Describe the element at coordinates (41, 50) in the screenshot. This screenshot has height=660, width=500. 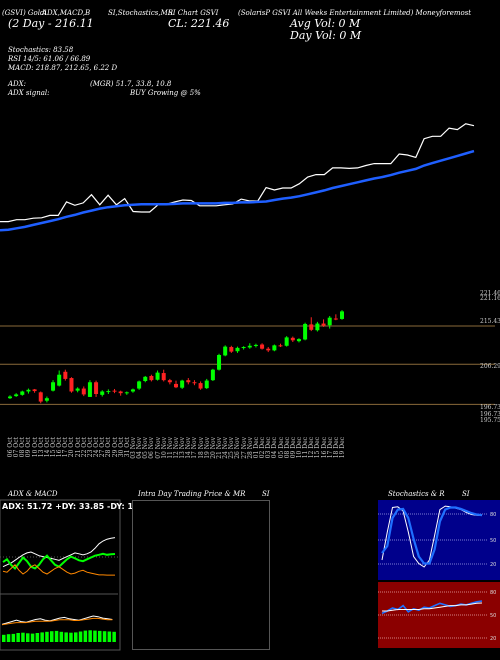
I see `info-stochastics: Stochastics: 83.58` at that location.